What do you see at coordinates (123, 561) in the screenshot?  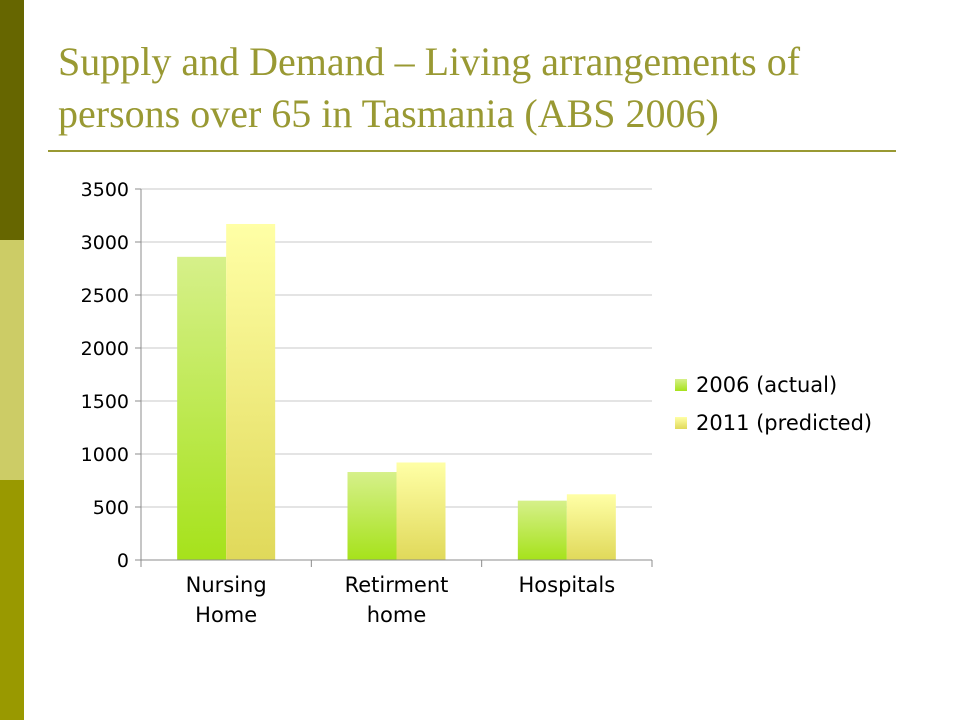 I see `y-tick-label: 0` at bounding box center [123, 561].